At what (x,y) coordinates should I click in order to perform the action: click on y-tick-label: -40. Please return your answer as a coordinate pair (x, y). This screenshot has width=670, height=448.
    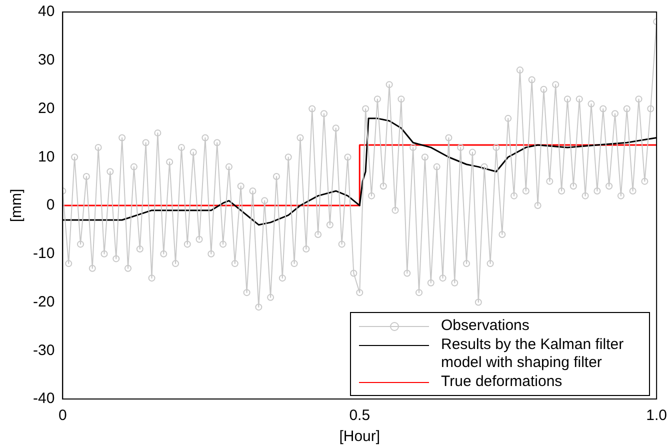
    Looking at the image, I should click on (43, 399).